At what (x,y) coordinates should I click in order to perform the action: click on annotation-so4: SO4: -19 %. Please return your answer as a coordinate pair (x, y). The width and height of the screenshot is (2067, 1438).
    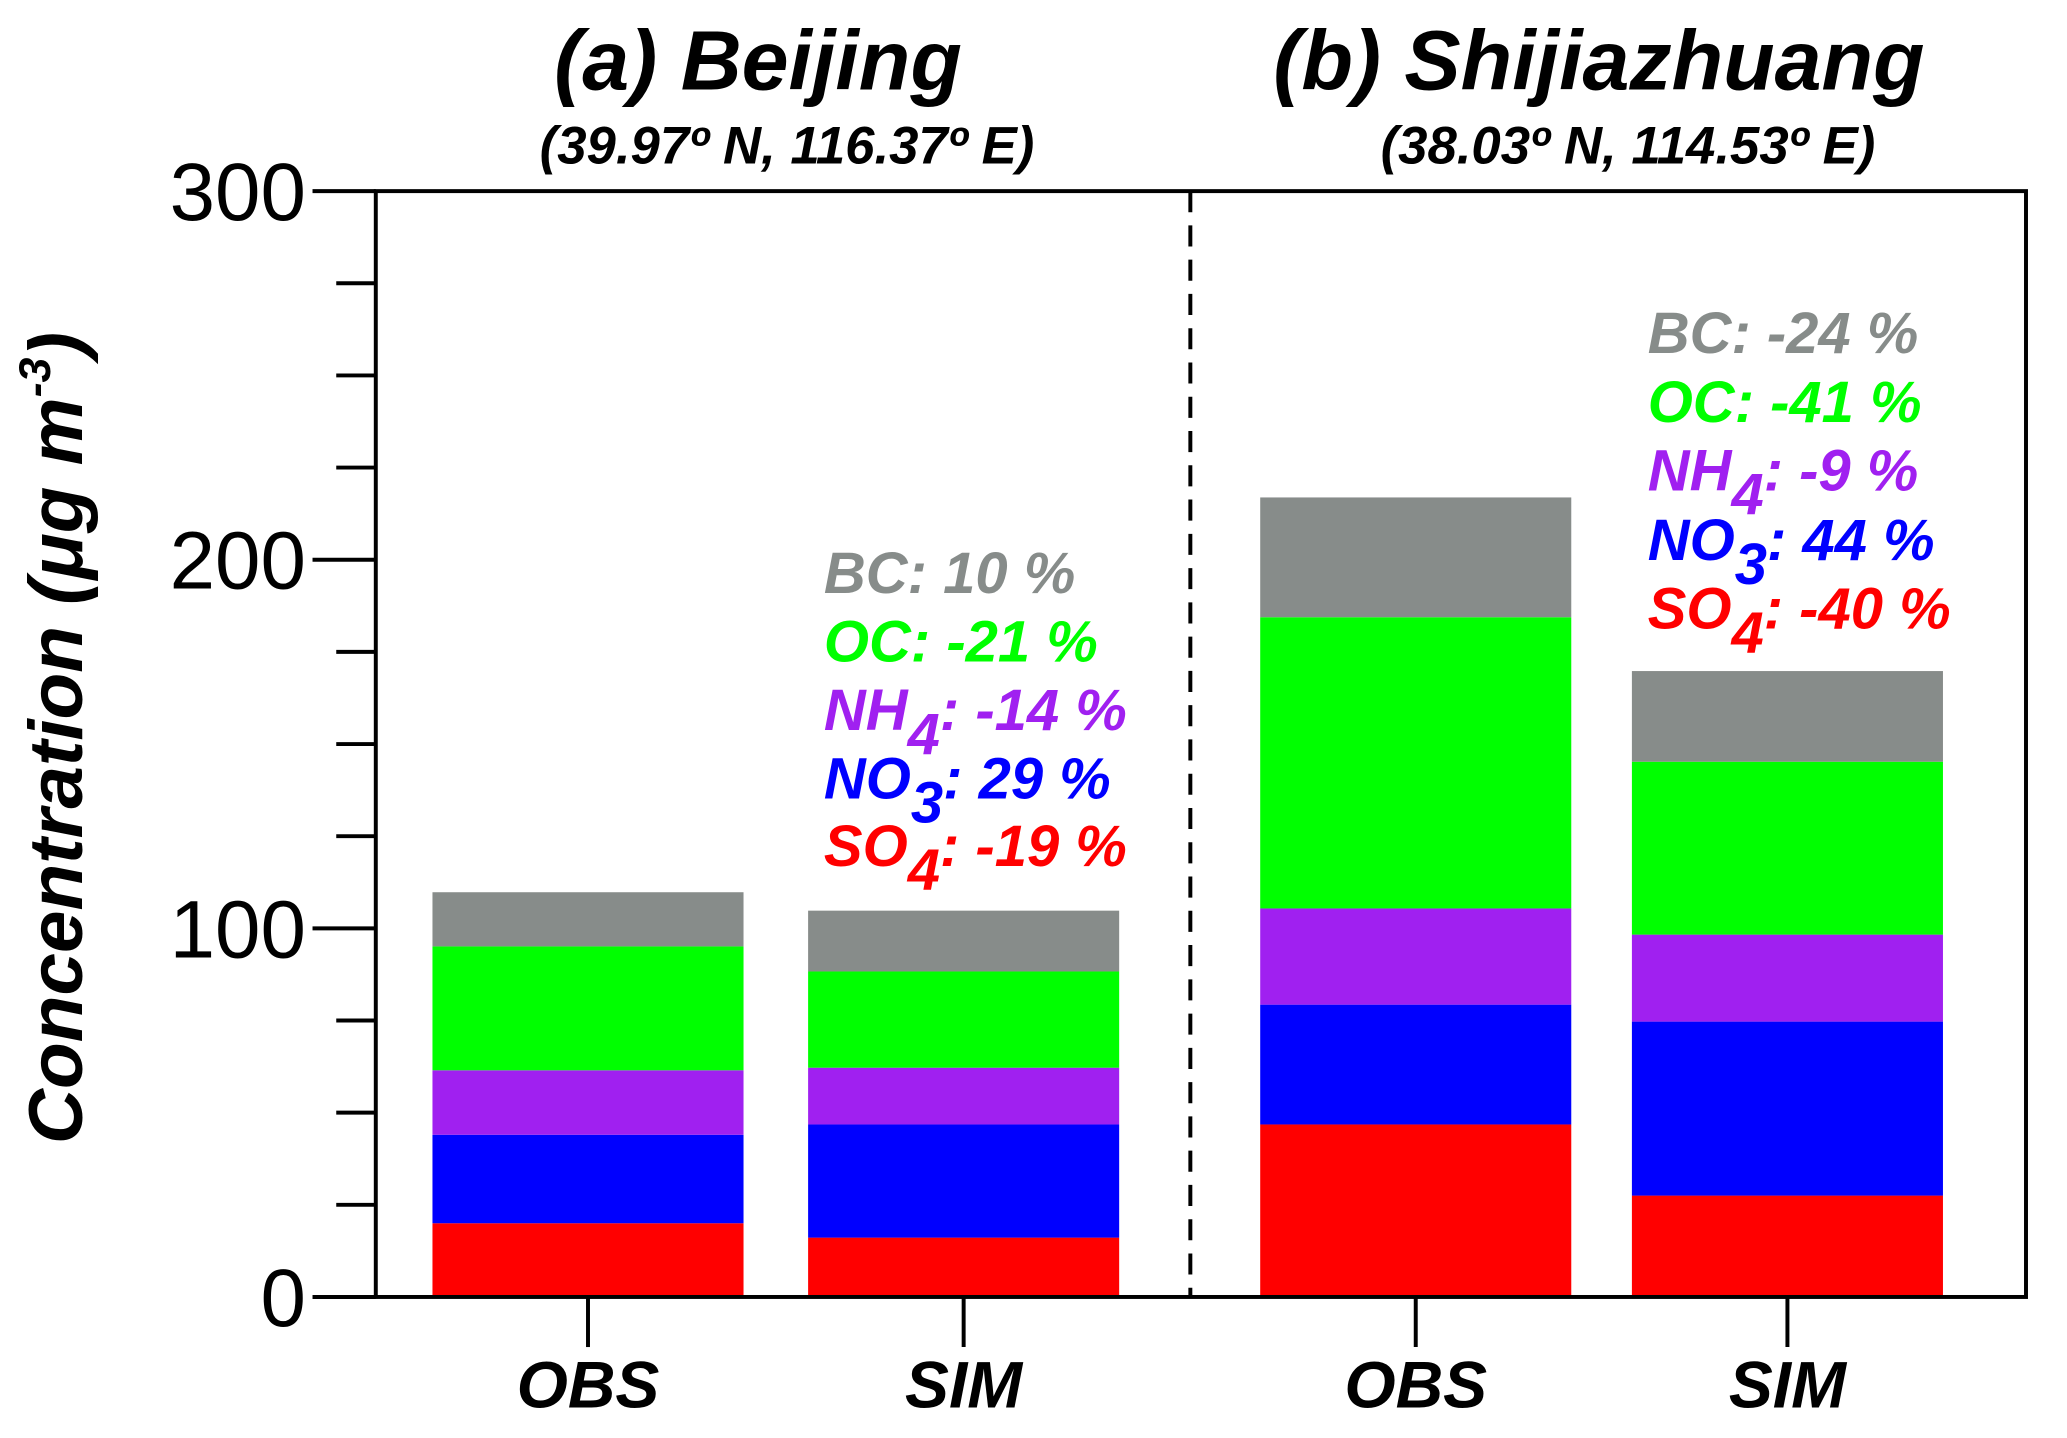
    Looking at the image, I should click on (975, 859).